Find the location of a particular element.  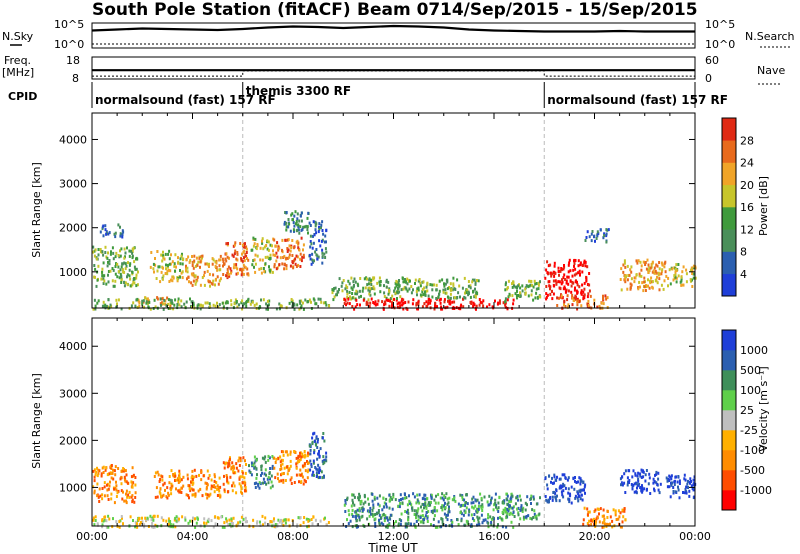

colorbar-tick-label: 100 is located at coordinates (750, 390).